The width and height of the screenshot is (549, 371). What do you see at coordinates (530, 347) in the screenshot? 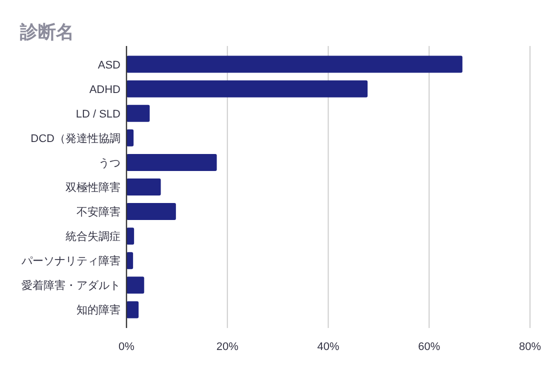
I see `x-tick-label: 80%` at bounding box center [530, 347].